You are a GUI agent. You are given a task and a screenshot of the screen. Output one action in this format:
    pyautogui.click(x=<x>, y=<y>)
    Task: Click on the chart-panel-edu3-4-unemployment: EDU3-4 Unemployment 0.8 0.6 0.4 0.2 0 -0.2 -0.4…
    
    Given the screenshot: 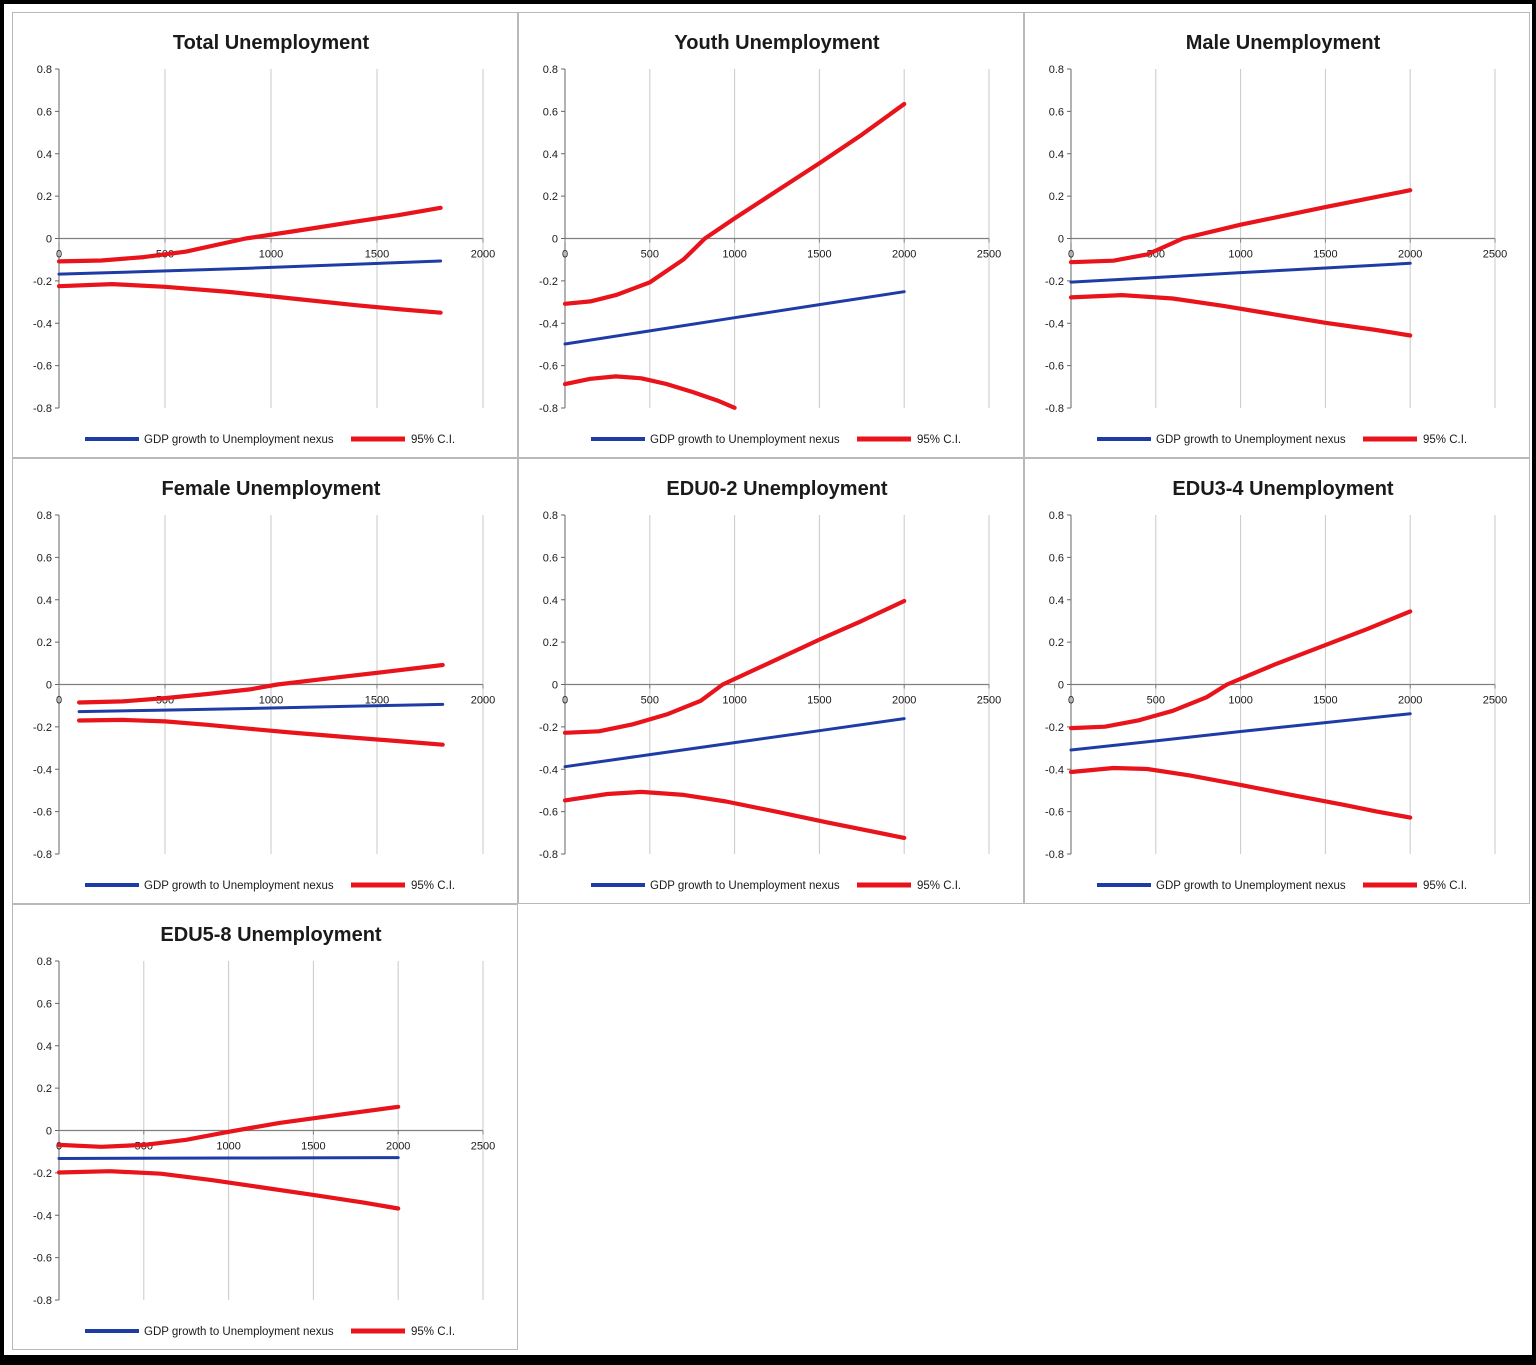 What is the action you would take?
    pyautogui.click(x=1277, y=681)
    